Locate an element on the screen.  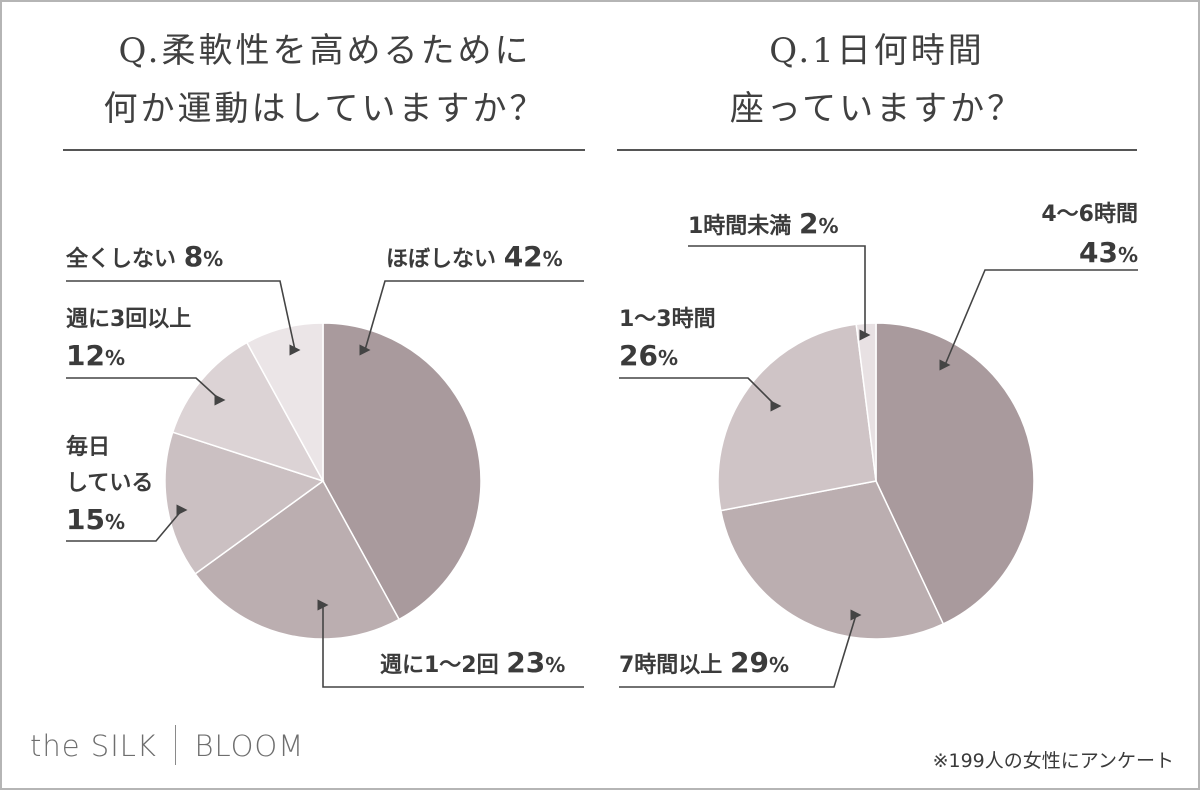
label-shu12-name: 週に1〜2回 is located at coordinates (439, 665).